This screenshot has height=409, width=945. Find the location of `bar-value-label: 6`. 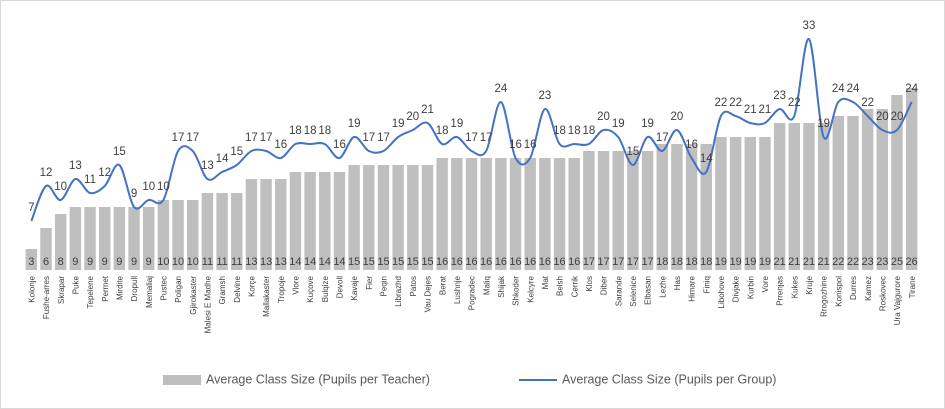

bar-value-label: 6 is located at coordinates (46, 262).